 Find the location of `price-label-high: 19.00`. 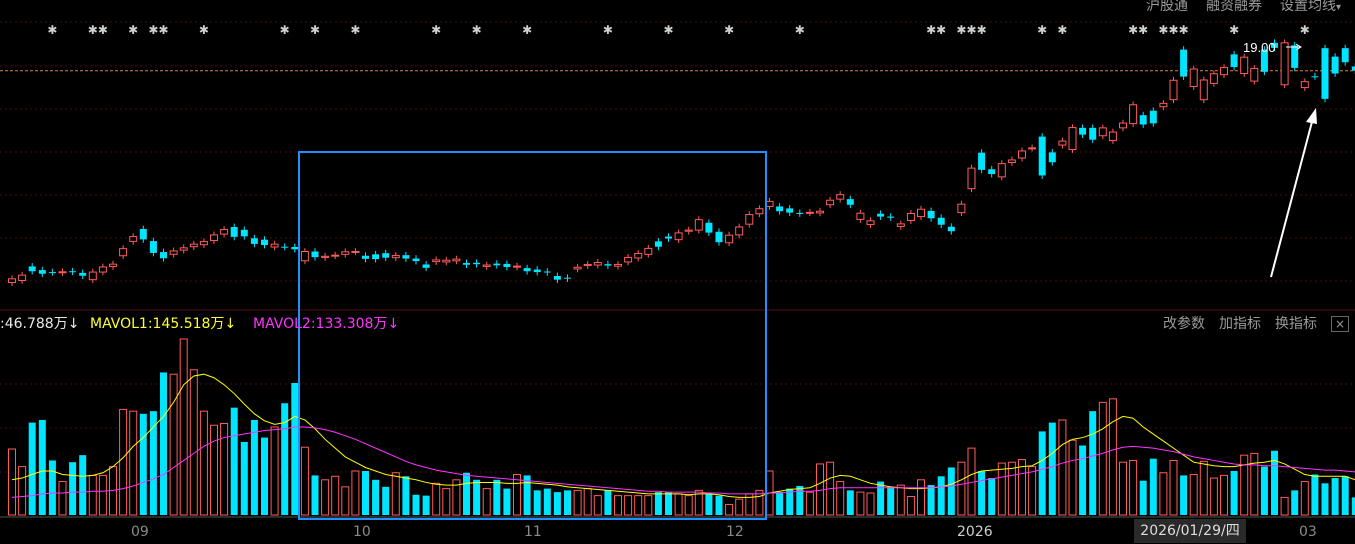

price-label-high: 19.00 is located at coordinates (1259, 47).